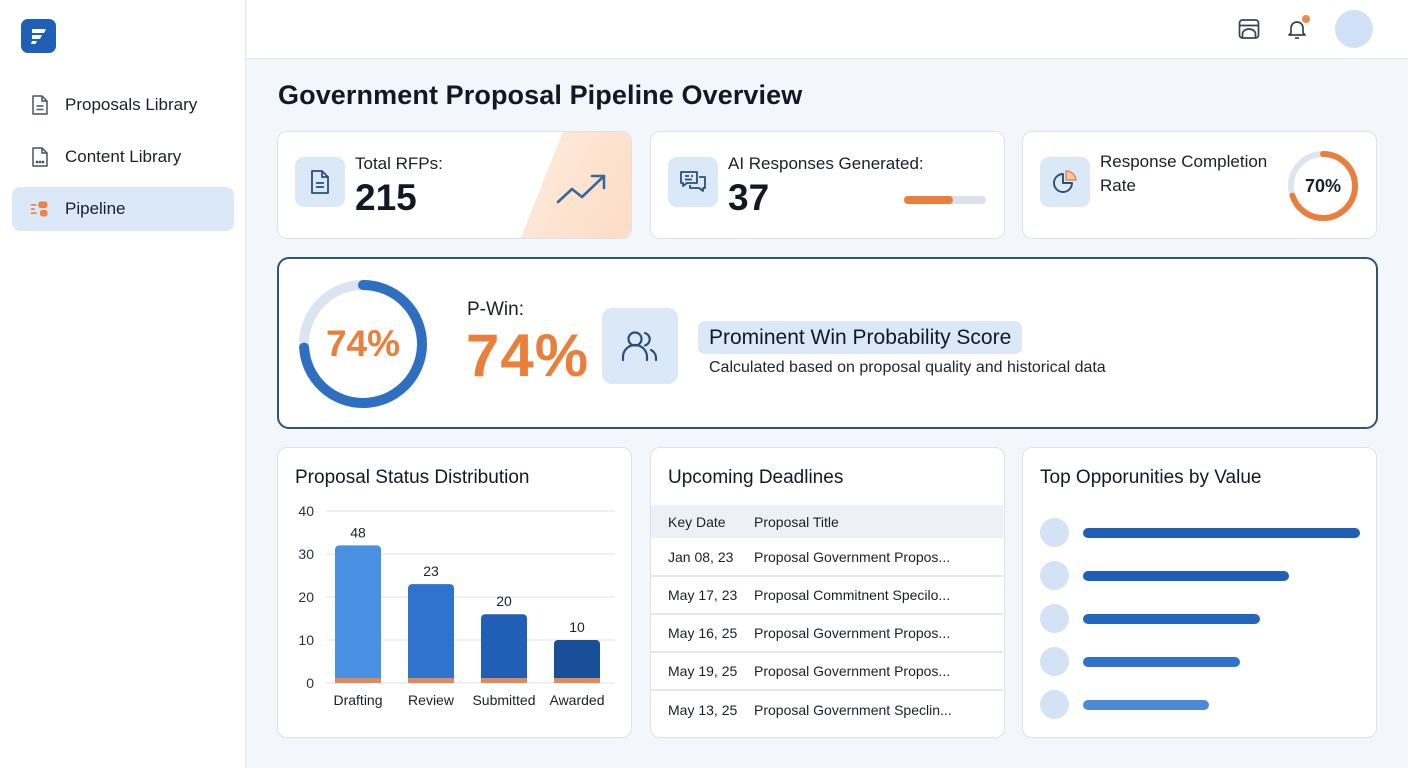 The width and height of the screenshot is (1408, 768). Describe the element at coordinates (1183, 174) in the screenshot. I see `stat-label: Response Completion Rate` at that location.